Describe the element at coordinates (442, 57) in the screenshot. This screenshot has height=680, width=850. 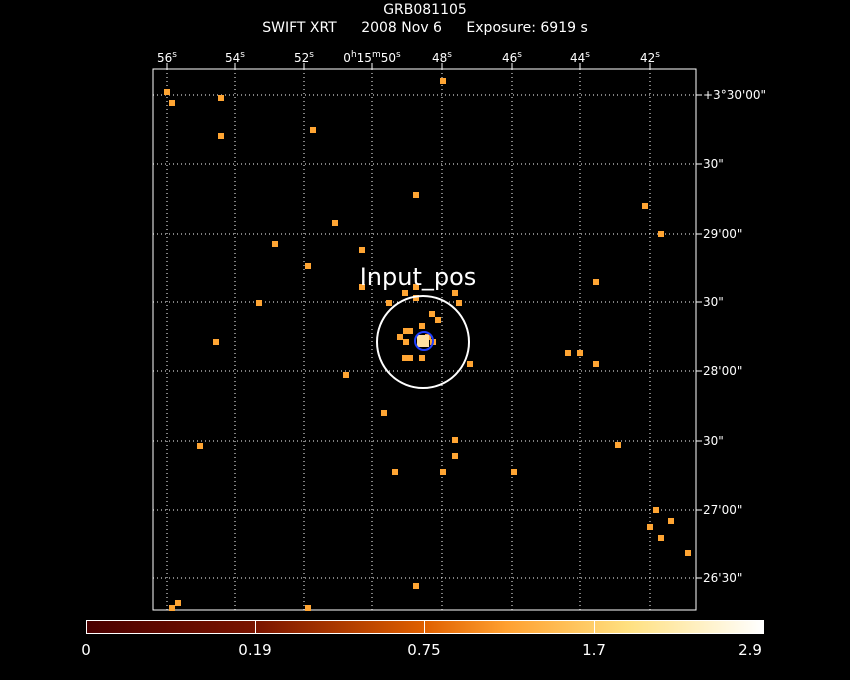
I see `ra-tick-label: 48s` at that location.